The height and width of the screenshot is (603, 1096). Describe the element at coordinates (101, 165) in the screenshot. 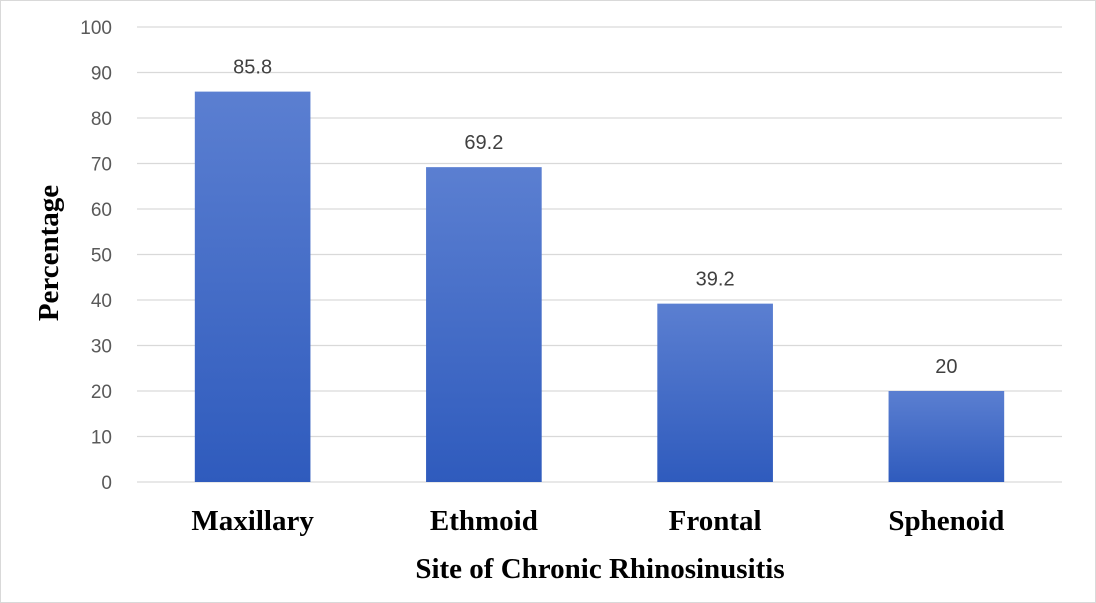

I see `y-tick-label: 70` at that location.